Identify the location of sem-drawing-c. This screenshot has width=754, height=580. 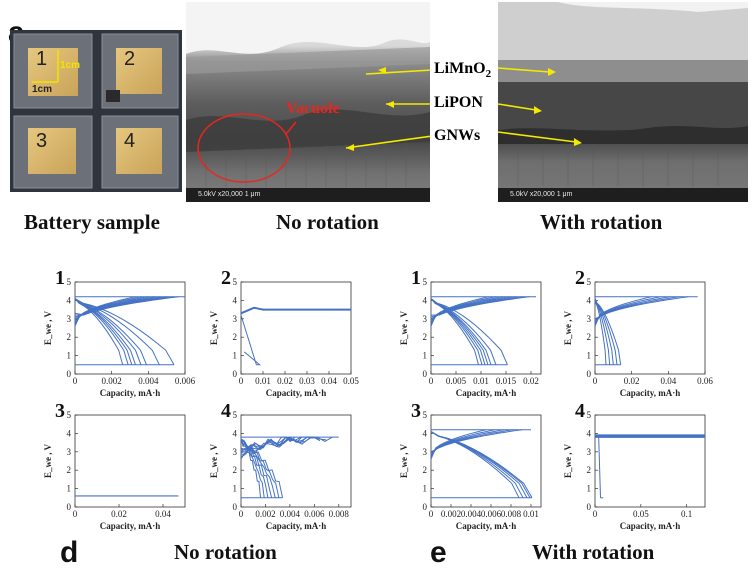
(623, 102).